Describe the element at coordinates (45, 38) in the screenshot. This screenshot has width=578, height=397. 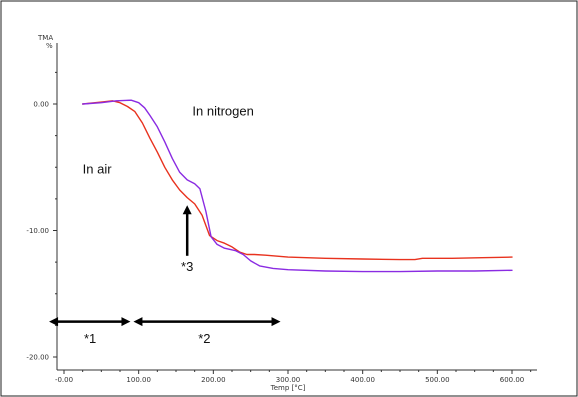
I see `y-axis-title: TMA` at that location.